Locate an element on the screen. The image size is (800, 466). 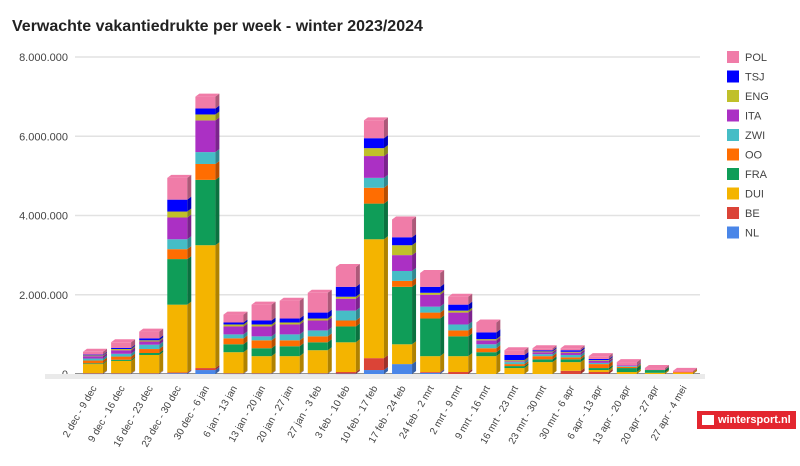
bar-side-tsj is located at coordinates (526, 356).